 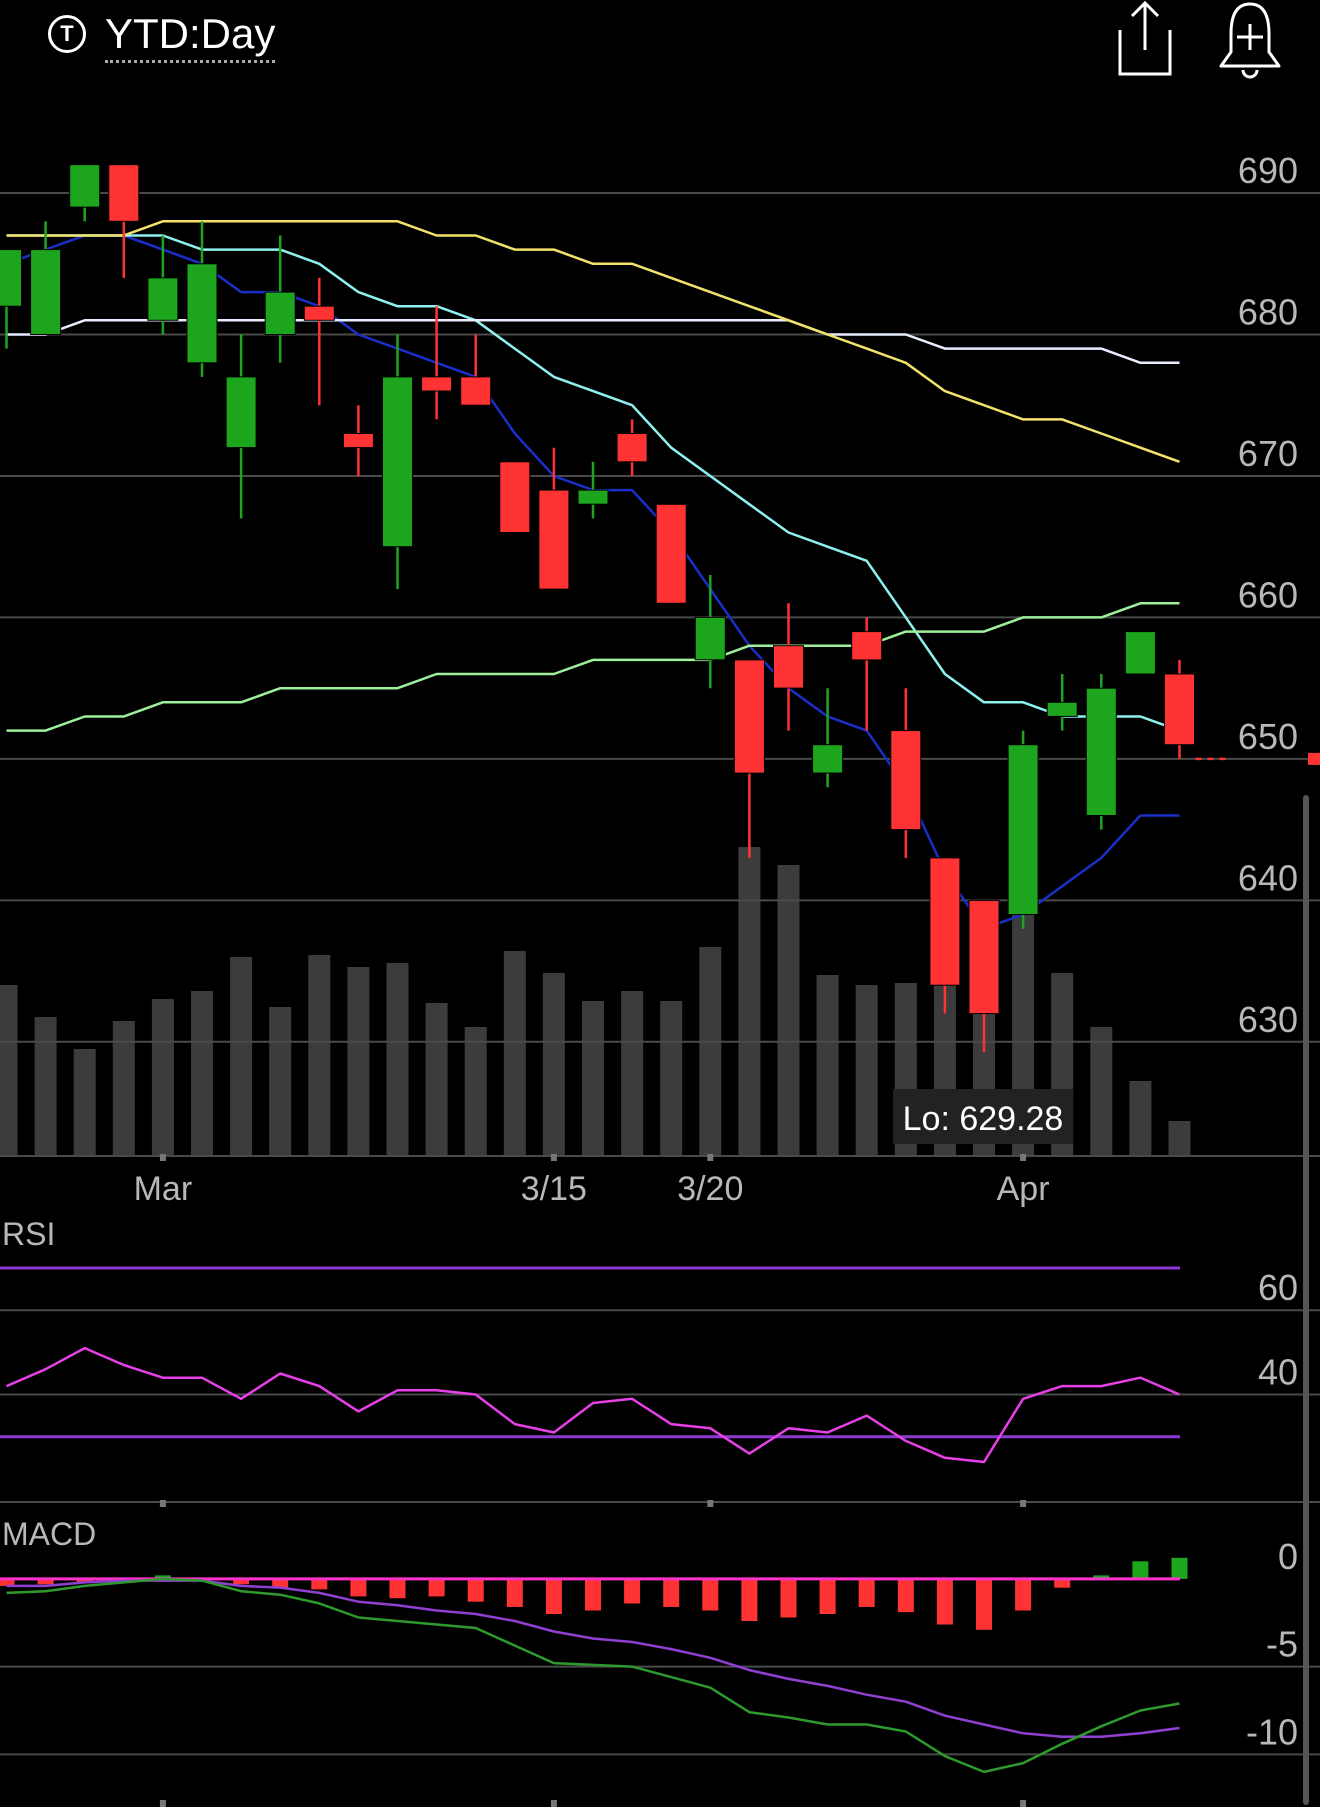 What do you see at coordinates (1278, 1372) in the screenshot?
I see `rsi-tick-label: 40` at bounding box center [1278, 1372].